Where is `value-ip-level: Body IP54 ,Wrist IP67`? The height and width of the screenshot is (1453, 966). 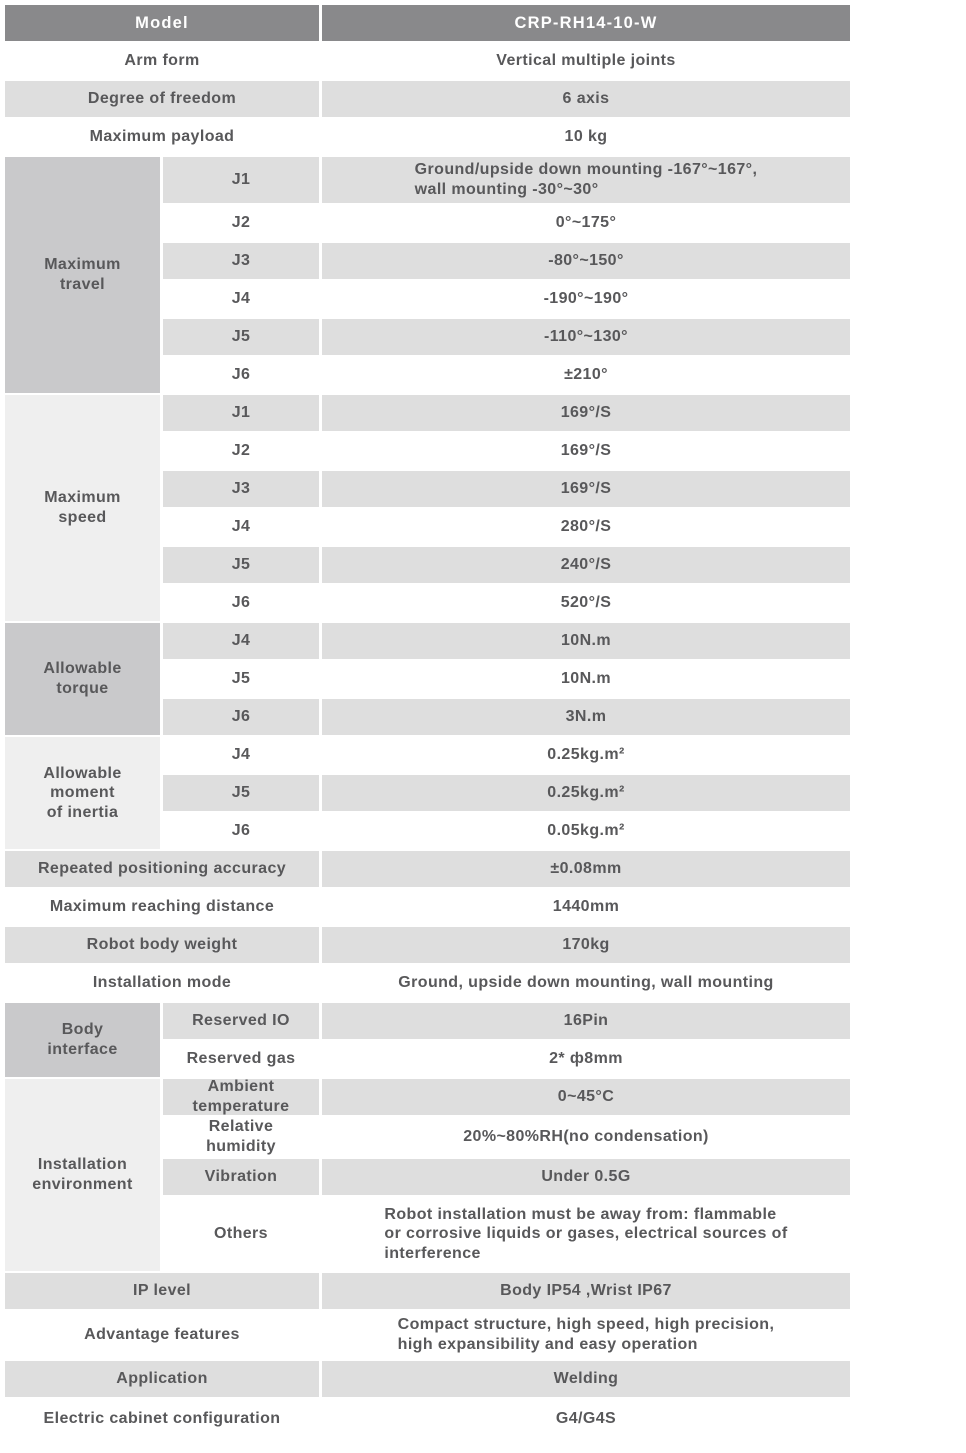 value-ip-level: Body IP54 ,Wrist IP67 is located at coordinates (586, 1291).